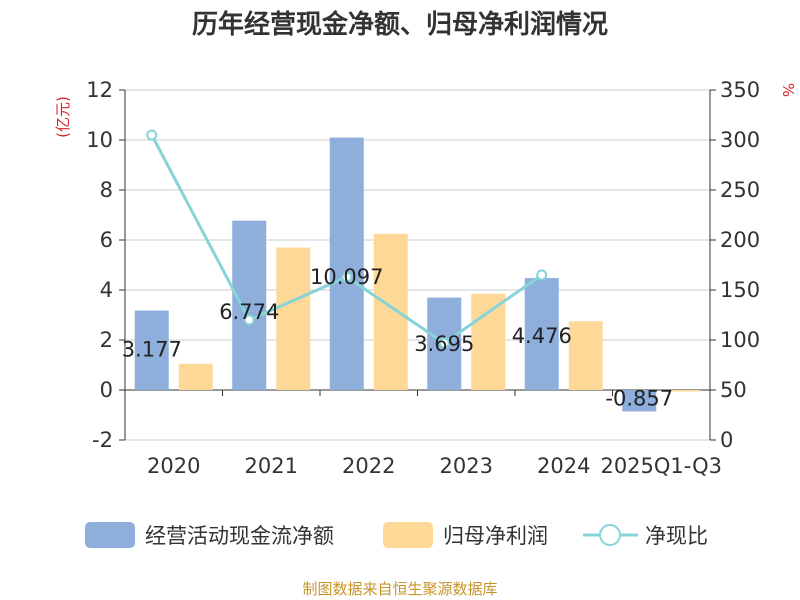 The width and height of the screenshot is (800, 600). Describe the element at coordinates (408, 535) in the screenshot. I see `legend-swatch-net-profit` at that location.